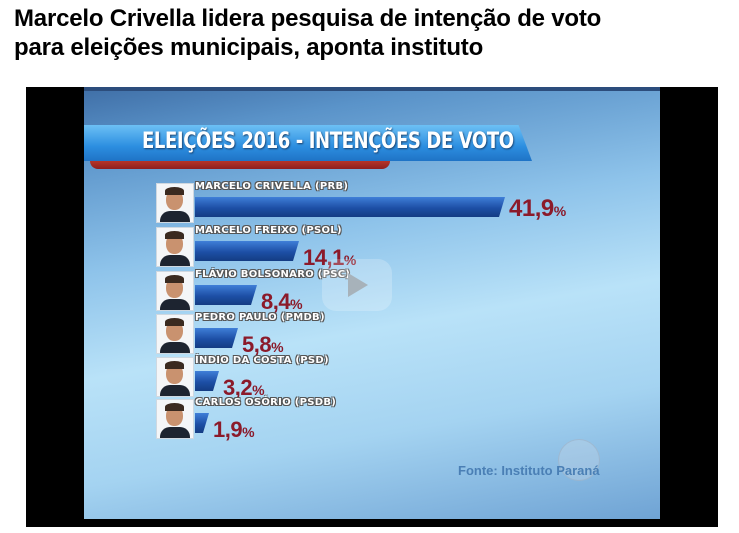  What do you see at coordinates (406, 419) in the screenshot?
I see `candidate-row: CARLOS OSÓRIO (PSDB) 1,9%` at bounding box center [406, 419].